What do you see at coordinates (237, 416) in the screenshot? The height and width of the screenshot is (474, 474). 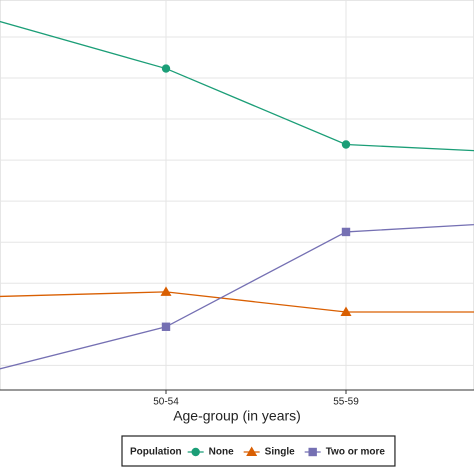 I see `x-axis-title: Age-group (in years)` at bounding box center [237, 416].